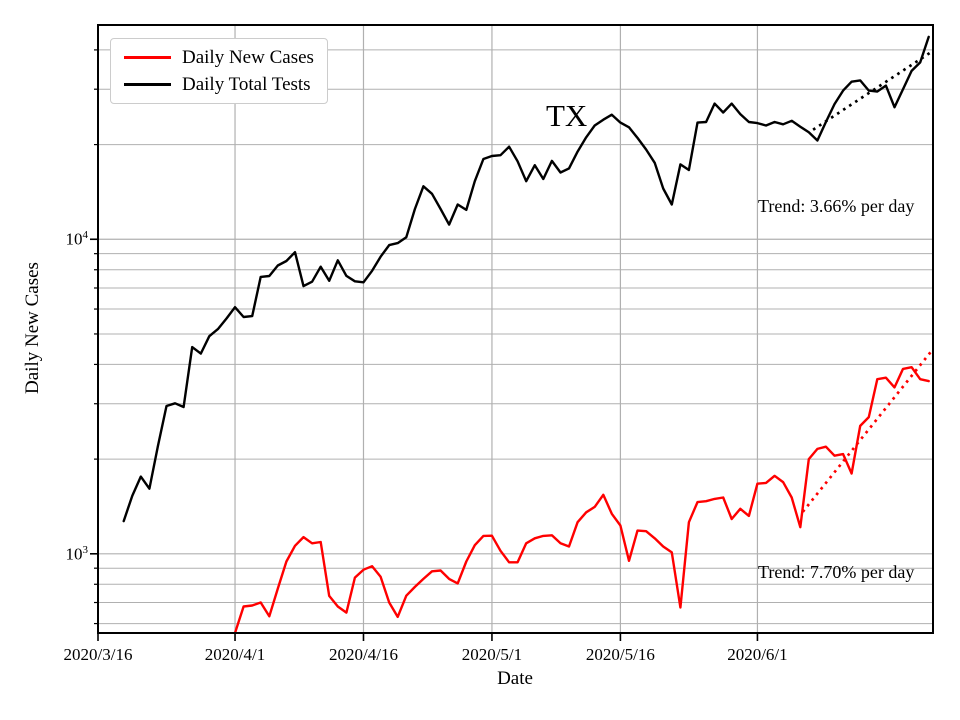 The image size is (960, 720). Describe the element at coordinates (147, 57) in the screenshot. I see `legend-line-red` at that location.